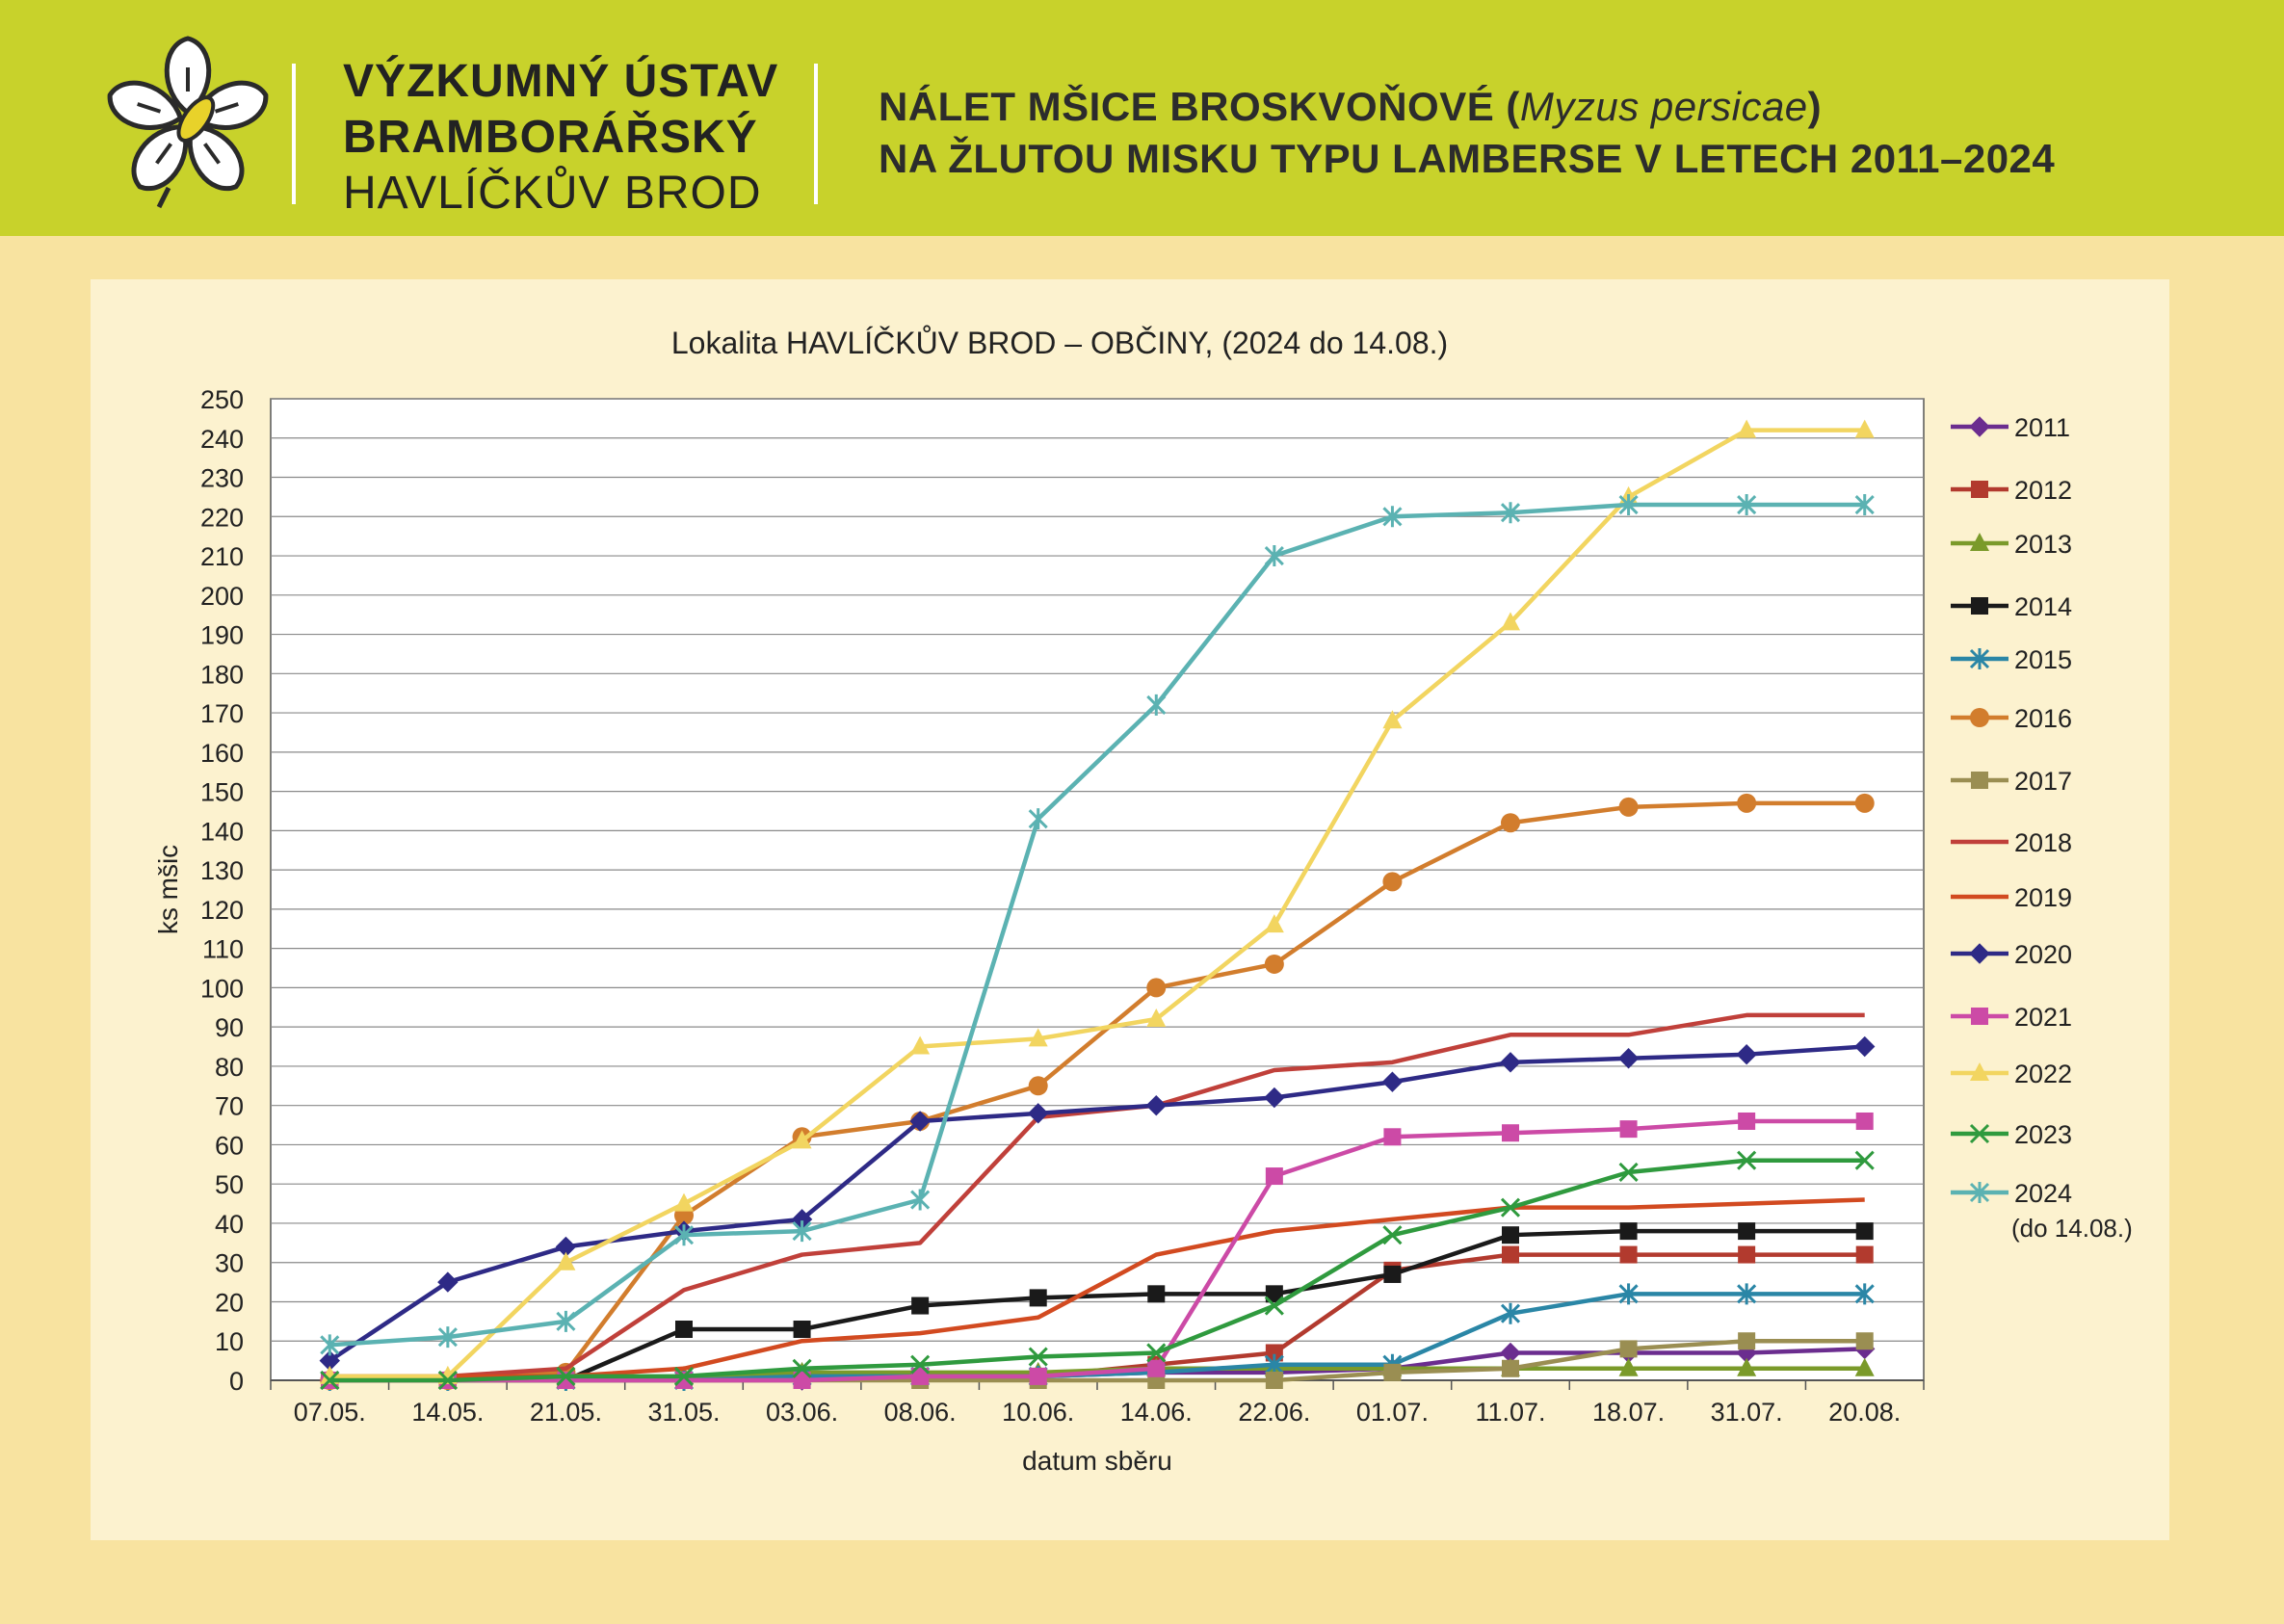  What do you see at coordinates (2043, 1074) in the screenshot?
I see `legend-label: 2022` at bounding box center [2043, 1074].